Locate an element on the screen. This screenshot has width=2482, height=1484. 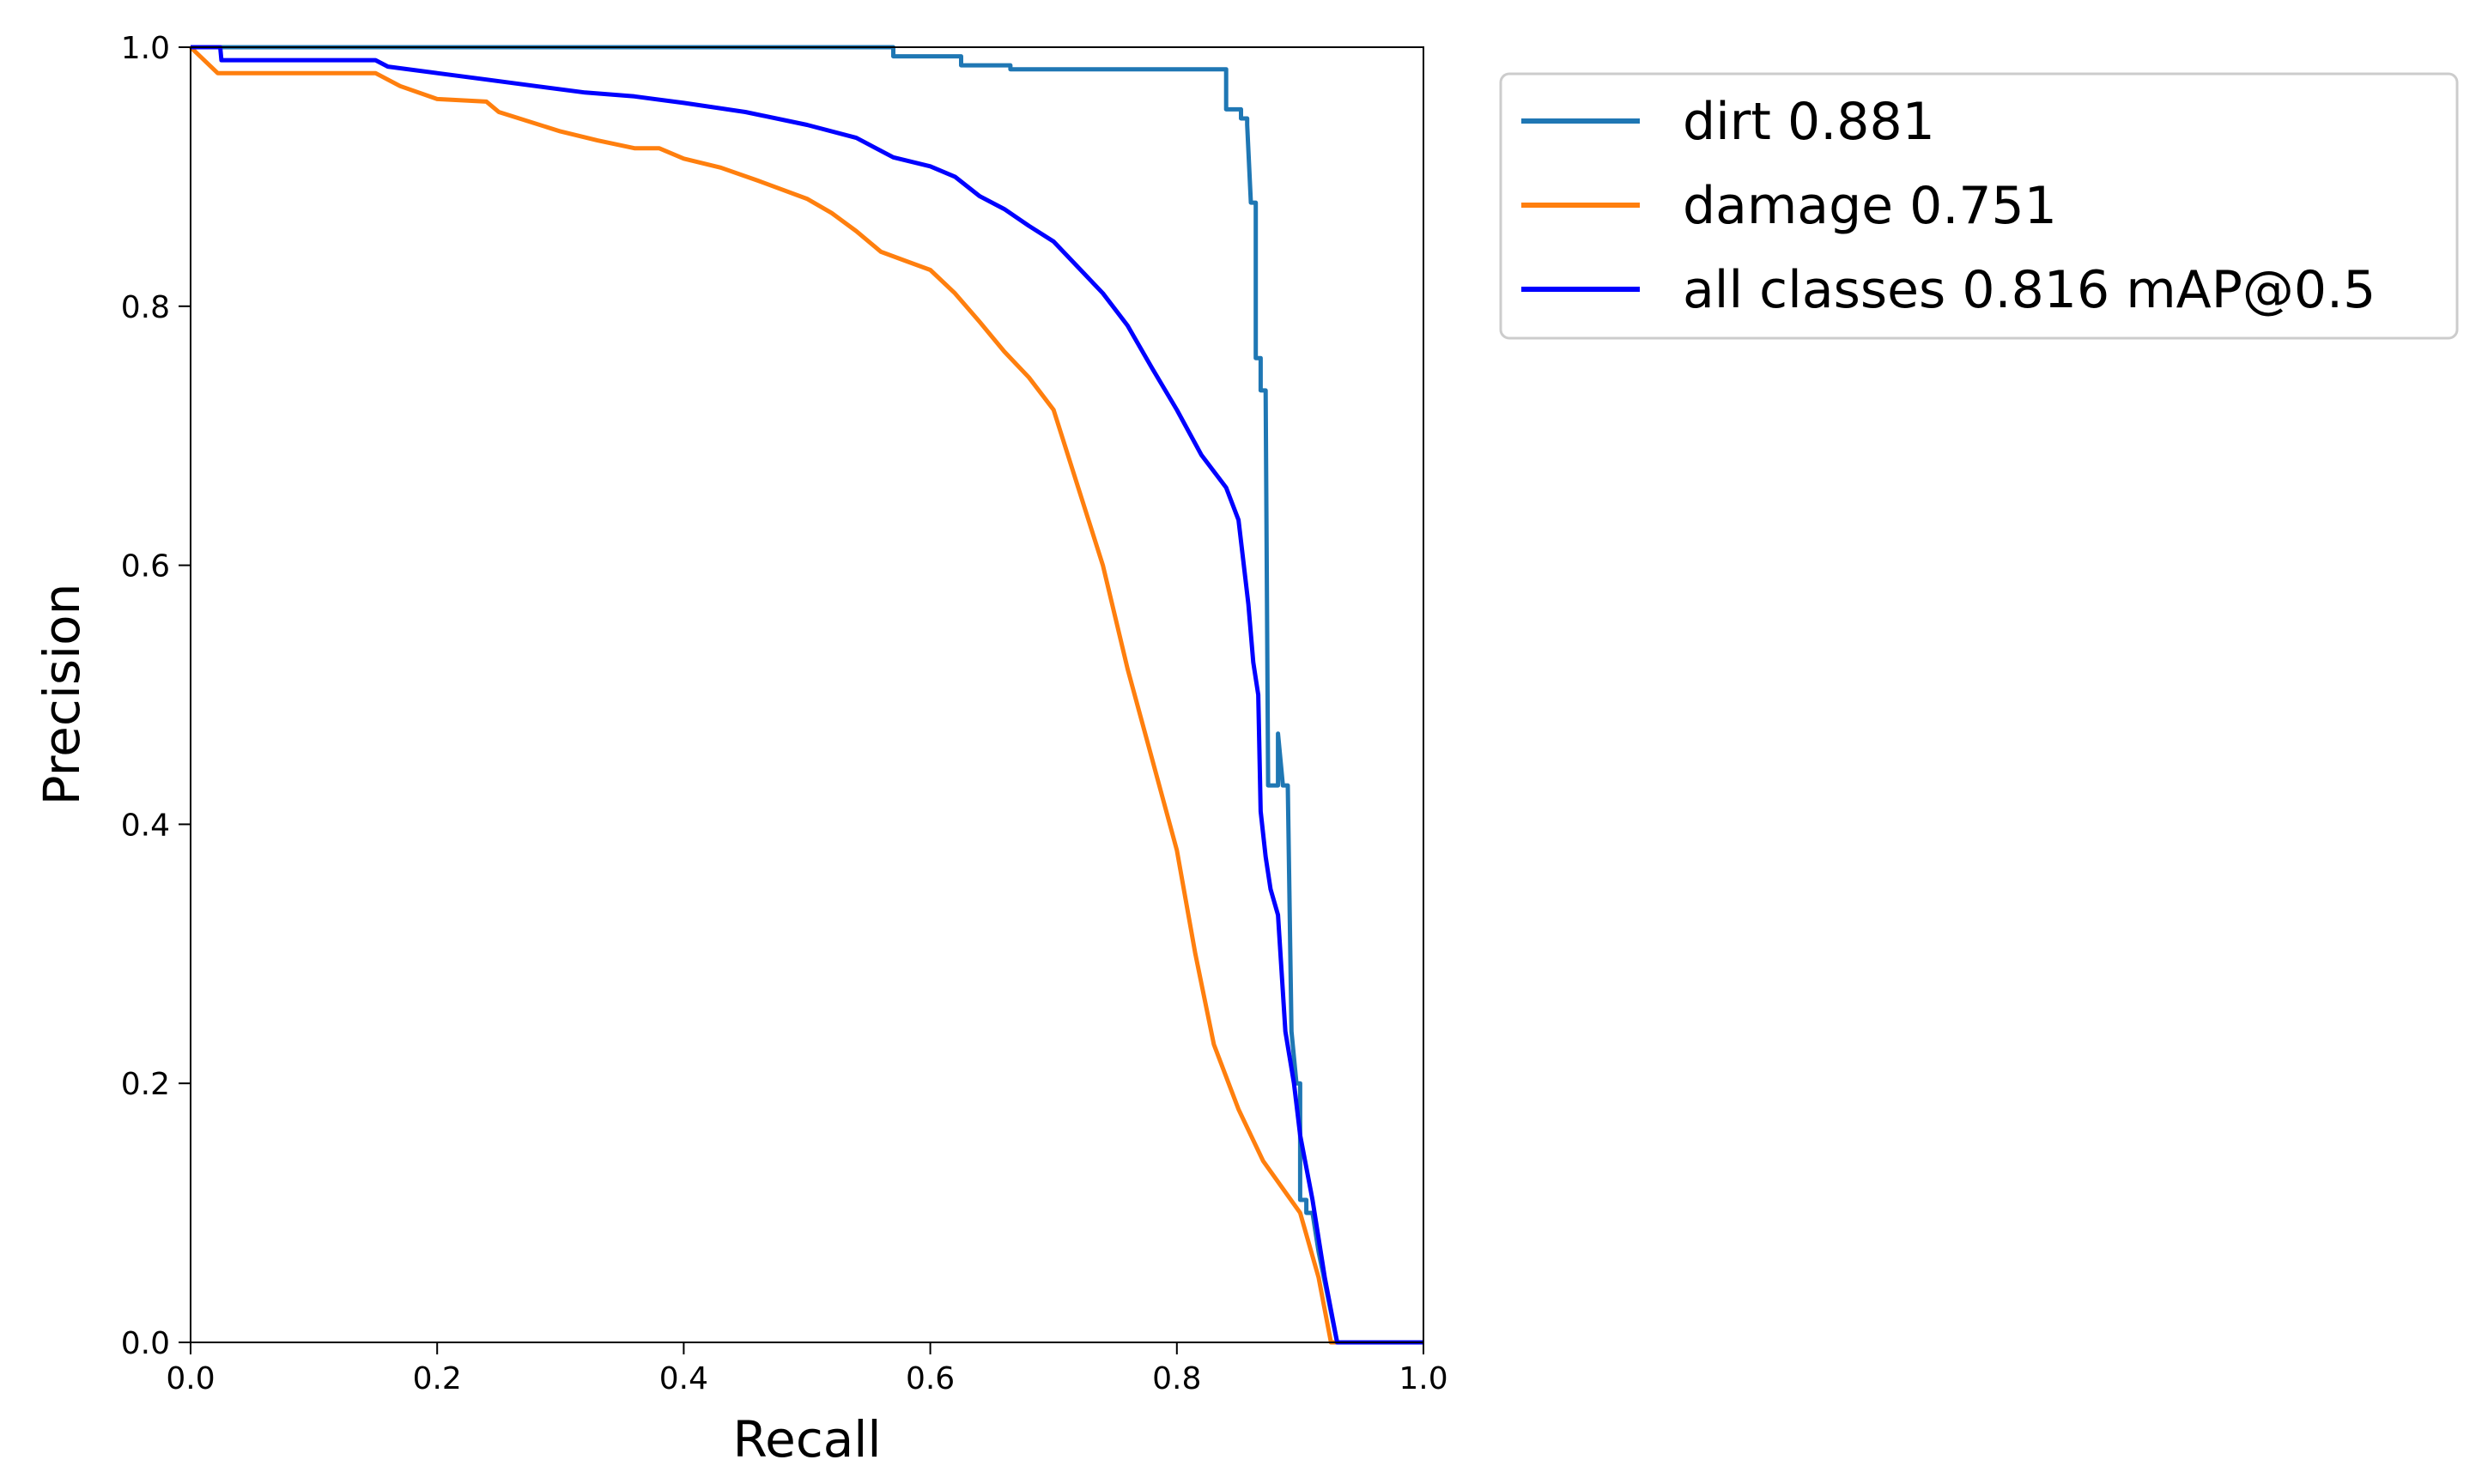
x-tick-label: 0.0 is located at coordinates (191, 1378).